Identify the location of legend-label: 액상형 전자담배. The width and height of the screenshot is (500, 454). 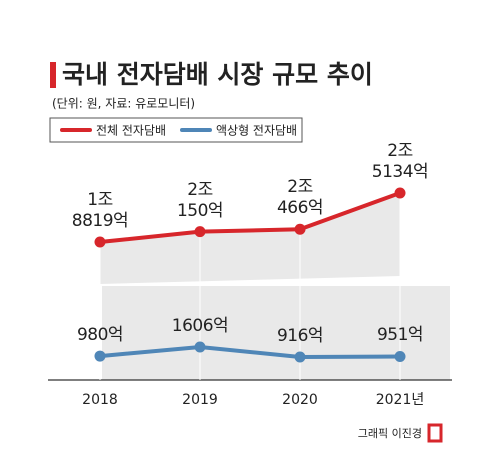
(256, 131).